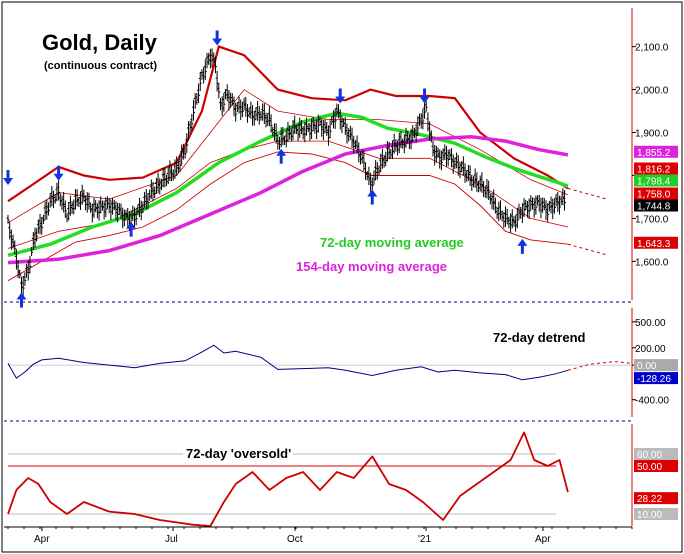 The height and width of the screenshot is (554, 684). What do you see at coordinates (587, 193) in the screenshot?
I see `envelope-projection-upper` at bounding box center [587, 193].